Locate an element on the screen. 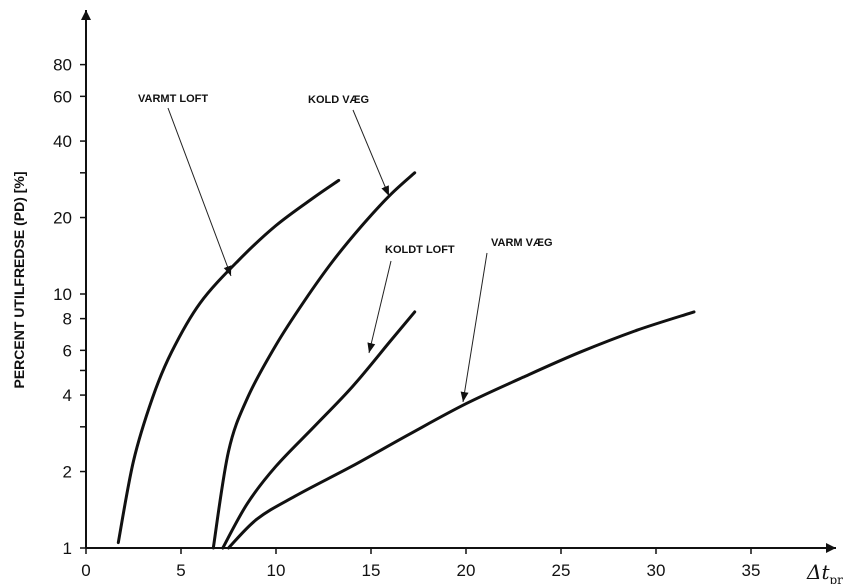  x-tick-label: 20 is located at coordinates (466, 570).